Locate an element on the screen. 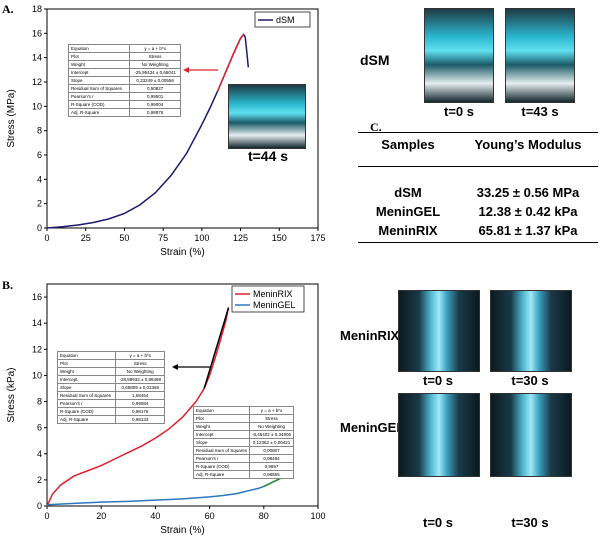 The width and height of the screenshot is (602, 541). x-tick-label: 175 is located at coordinates (317, 238).